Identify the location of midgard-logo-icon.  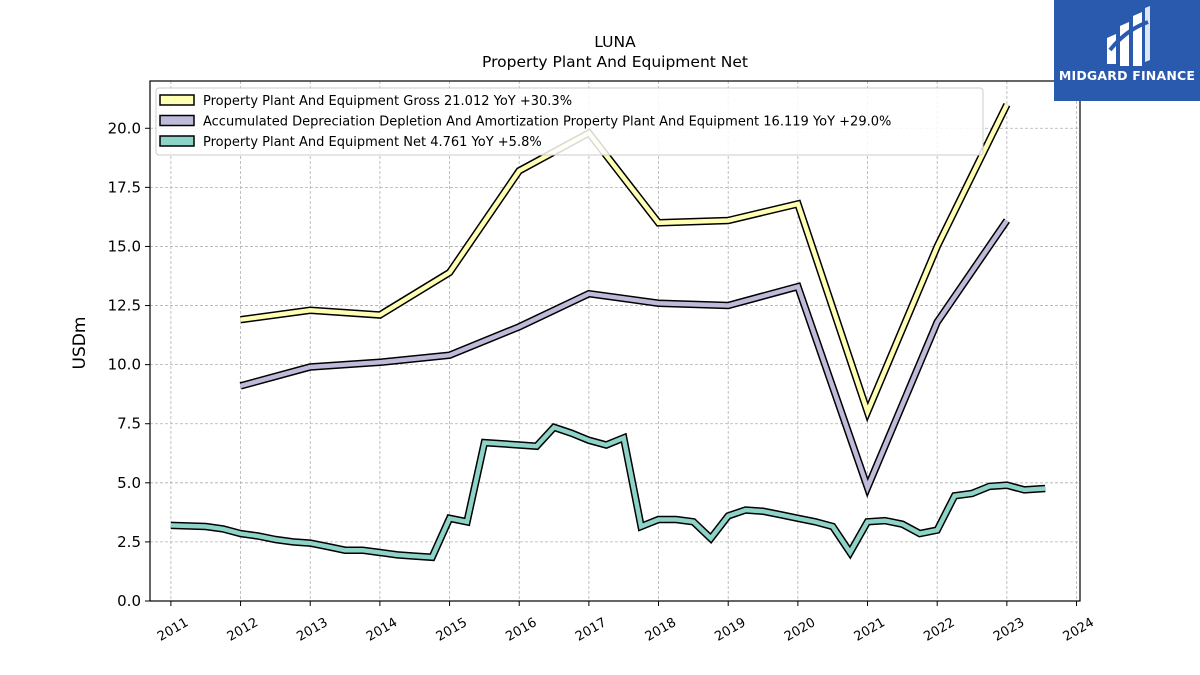
(1128, 36).